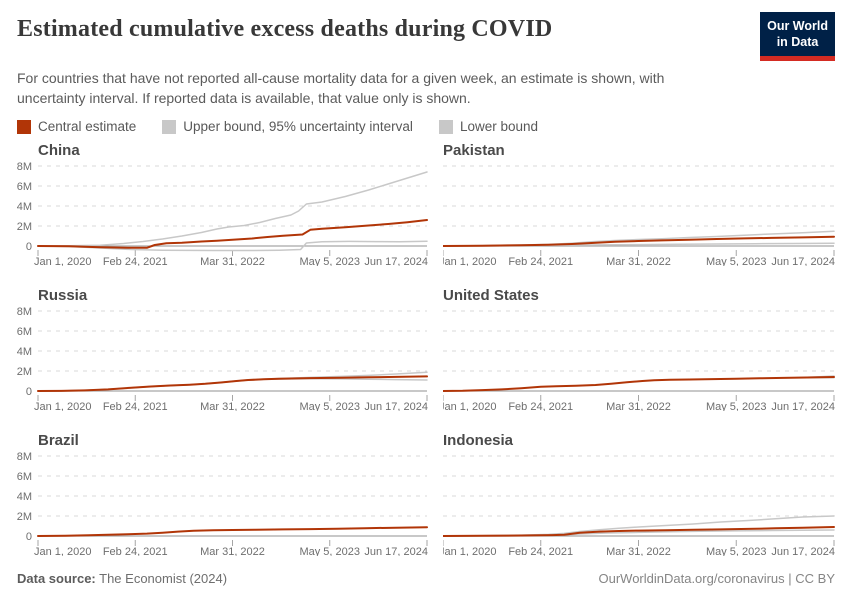 This screenshot has height=600, width=850. Describe the element at coordinates (797, 26) in the screenshot. I see `owid-logo-line1: Our World` at that location.